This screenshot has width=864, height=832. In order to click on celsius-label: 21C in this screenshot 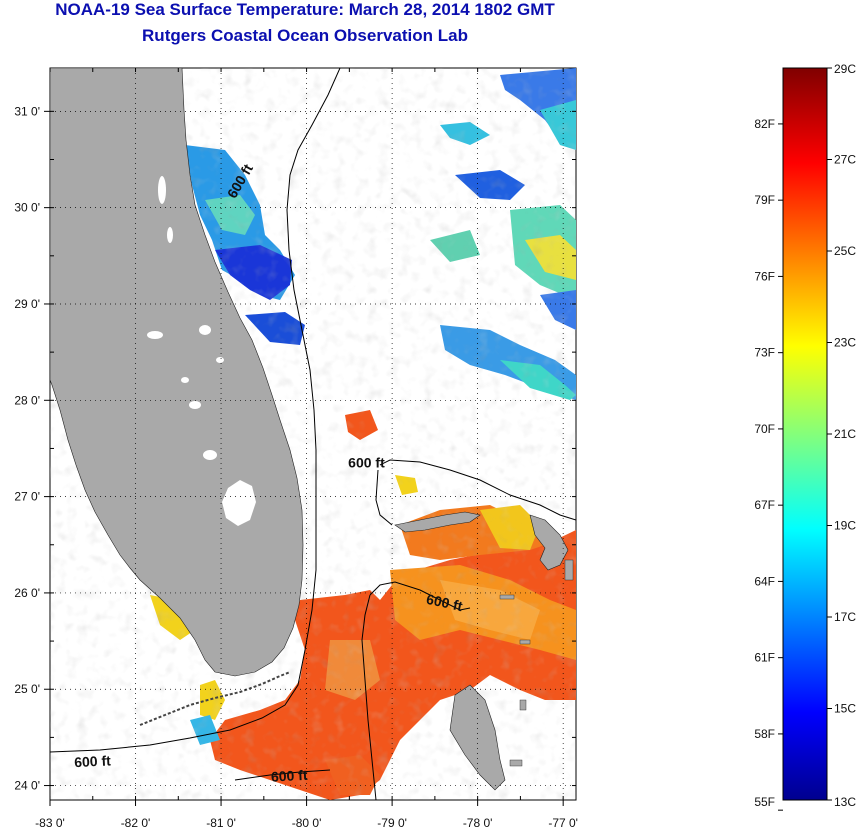, I will do `click(845, 434)`.